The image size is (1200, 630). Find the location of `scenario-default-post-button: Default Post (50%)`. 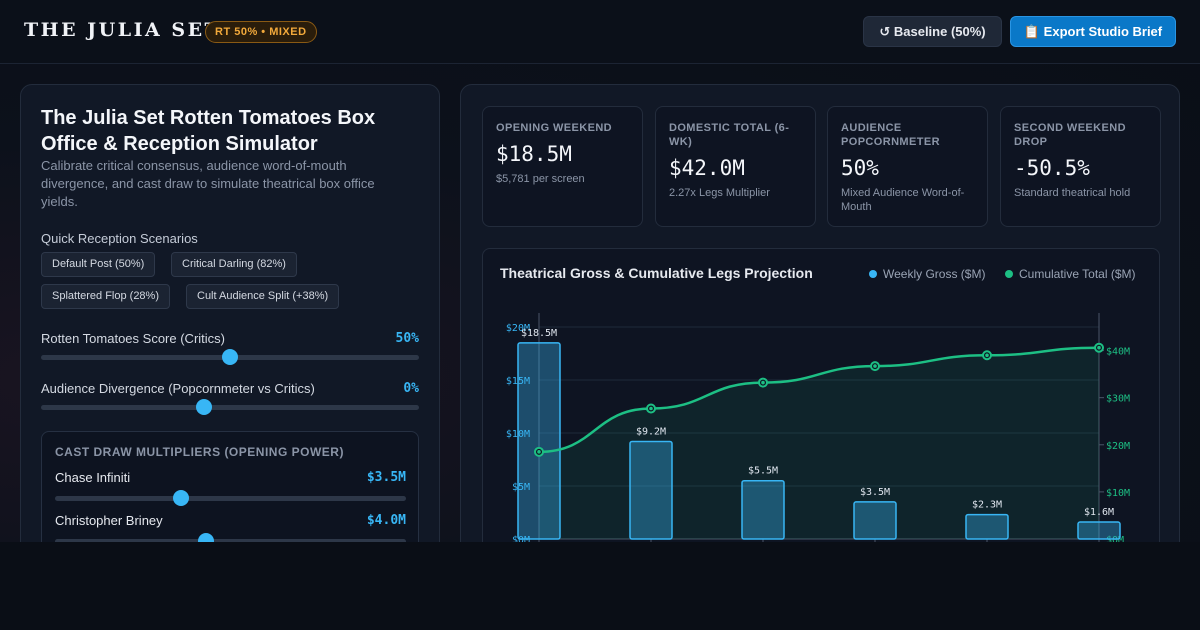

scenario-default-post-button: Default Post (50%) is located at coordinates (98, 264).